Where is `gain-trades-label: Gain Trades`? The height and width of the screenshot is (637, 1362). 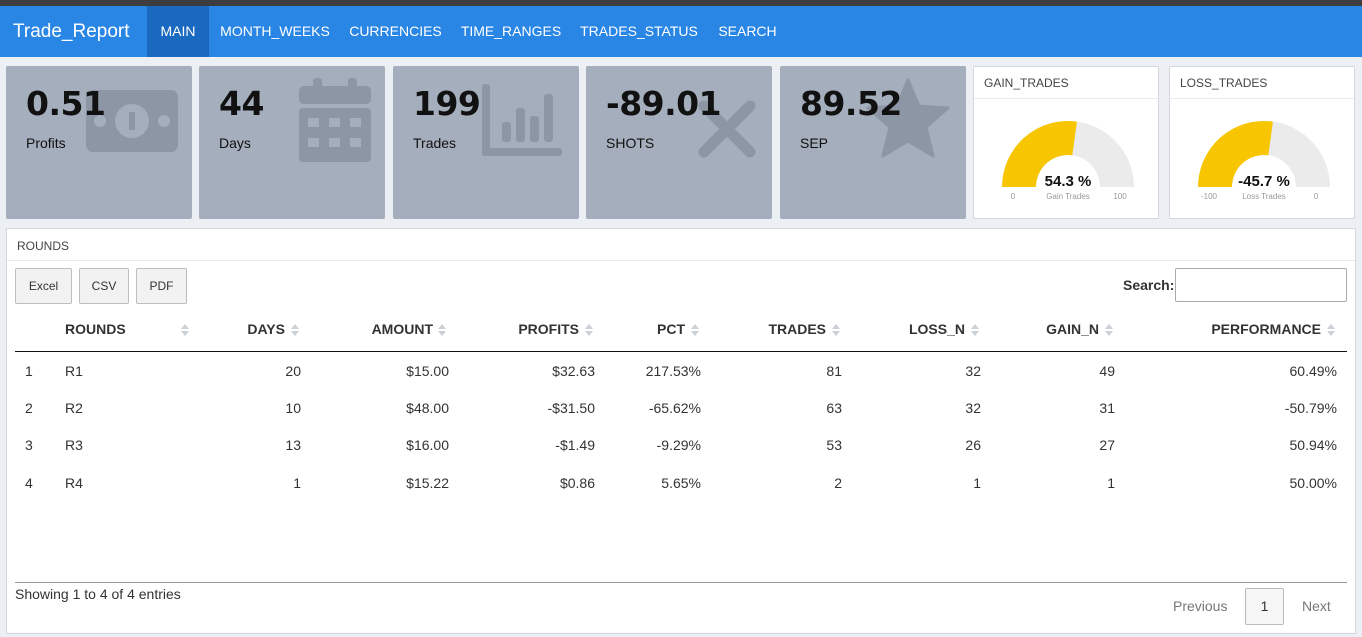
gain-trades-label: Gain Trades is located at coordinates (1068, 196).